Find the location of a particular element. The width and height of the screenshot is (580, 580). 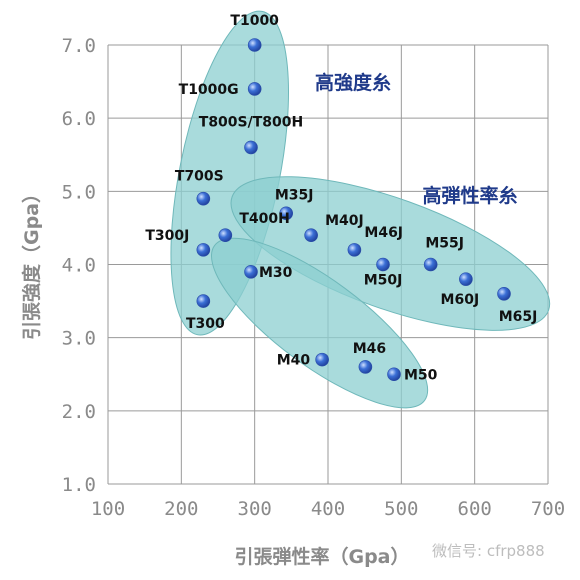

y-tick-label: 5.0 is located at coordinates (79, 192).